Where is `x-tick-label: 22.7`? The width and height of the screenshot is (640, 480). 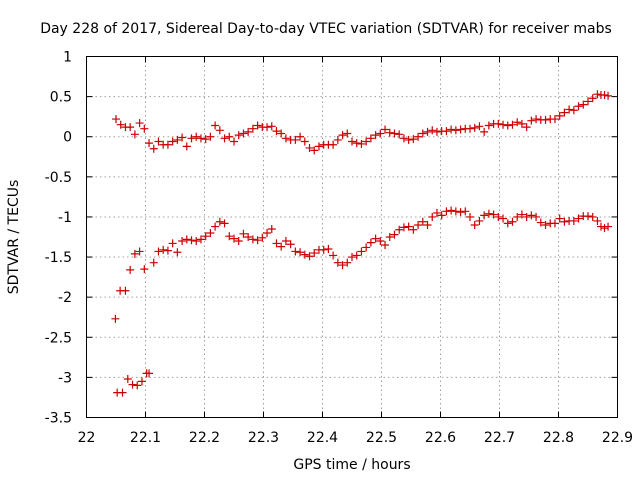
x-tick-label: 22.7 is located at coordinates (499, 438).